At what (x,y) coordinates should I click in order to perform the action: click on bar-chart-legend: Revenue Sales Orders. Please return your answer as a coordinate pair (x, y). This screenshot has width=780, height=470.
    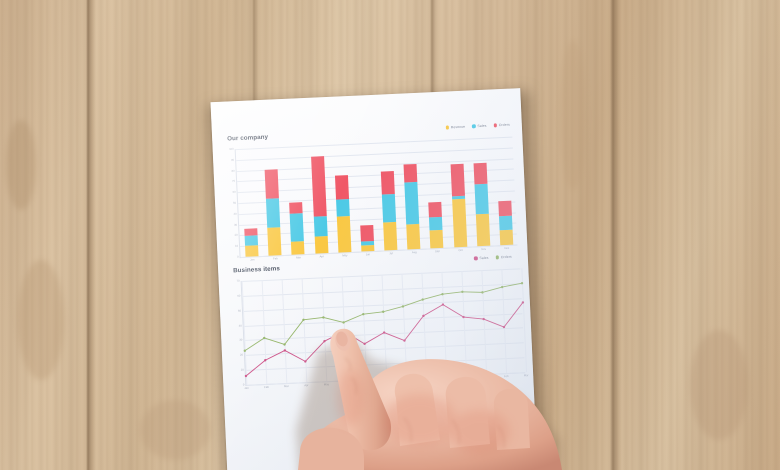
    Looking at the image, I should click on (477, 126).